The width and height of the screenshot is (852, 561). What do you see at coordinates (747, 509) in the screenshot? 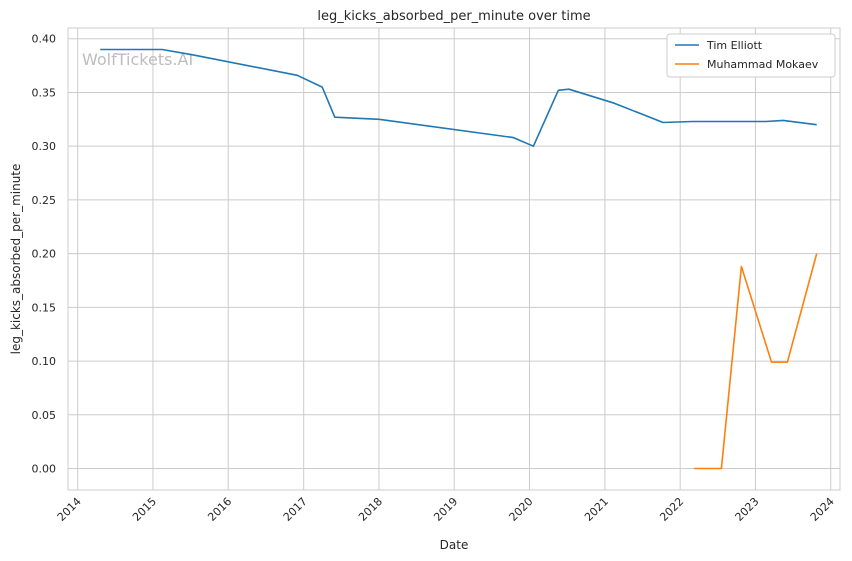
I see `x-tick-label: 2023` at bounding box center [747, 509].